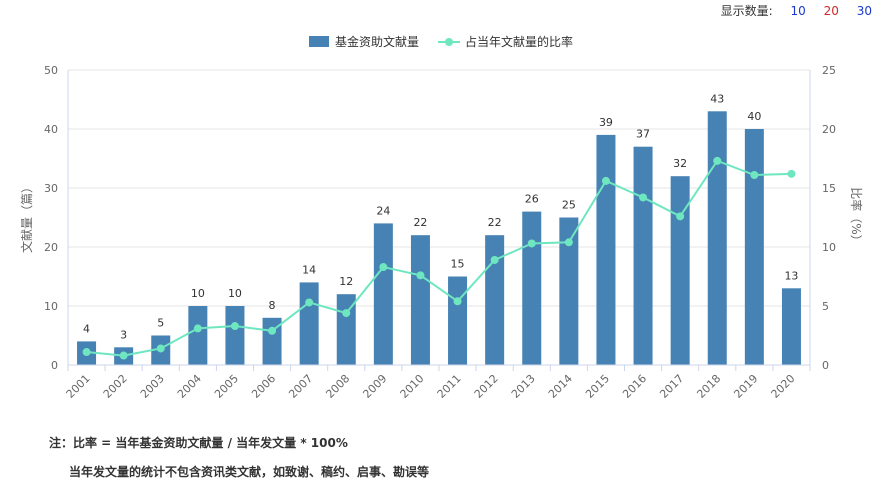 The height and width of the screenshot is (484, 882). Describe the element at coordinates (532, 199) in the screenshot. I see `bar-value-label: 26` at that location.